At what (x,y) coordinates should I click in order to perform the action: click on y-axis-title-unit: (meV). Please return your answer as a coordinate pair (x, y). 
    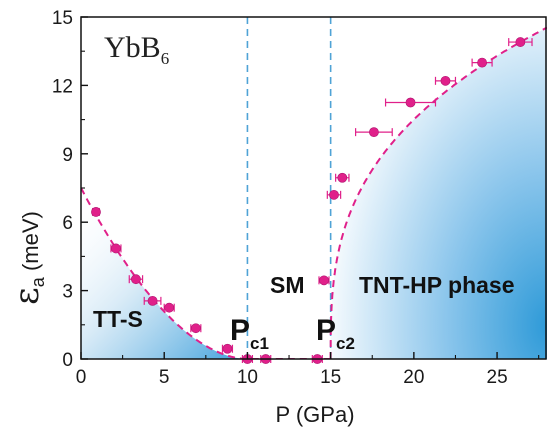
    Looking at the image, I should click on (30, 244).